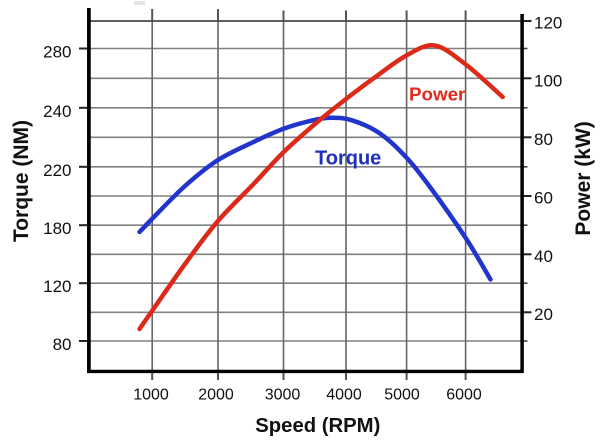 The width and height of the screenshot is (600, 440). I want to click on svg-text: Power (kW), so click(583, 178).